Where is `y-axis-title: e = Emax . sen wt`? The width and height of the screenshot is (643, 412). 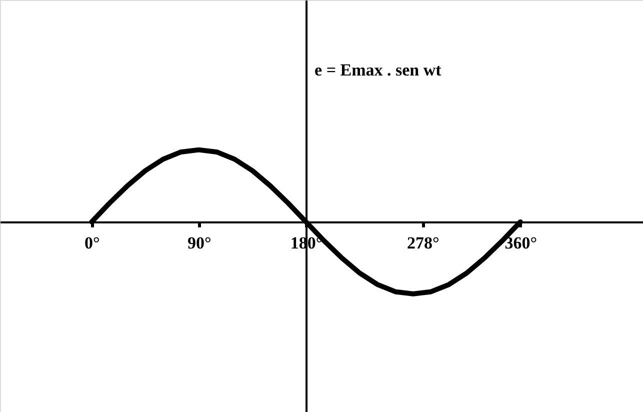
y-axis-title: e = Emax . sen wt is located at coordinates (378, 70).